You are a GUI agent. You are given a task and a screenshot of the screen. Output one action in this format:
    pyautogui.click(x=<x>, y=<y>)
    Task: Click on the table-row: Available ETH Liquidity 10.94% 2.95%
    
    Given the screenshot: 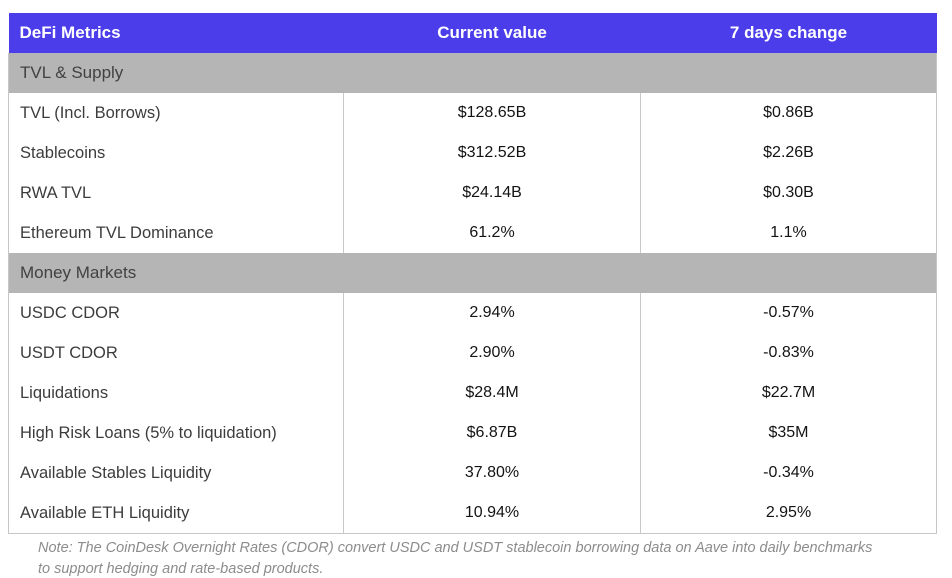 What is the action you would take?
    pyautogui.click(x=472, y=513)
    